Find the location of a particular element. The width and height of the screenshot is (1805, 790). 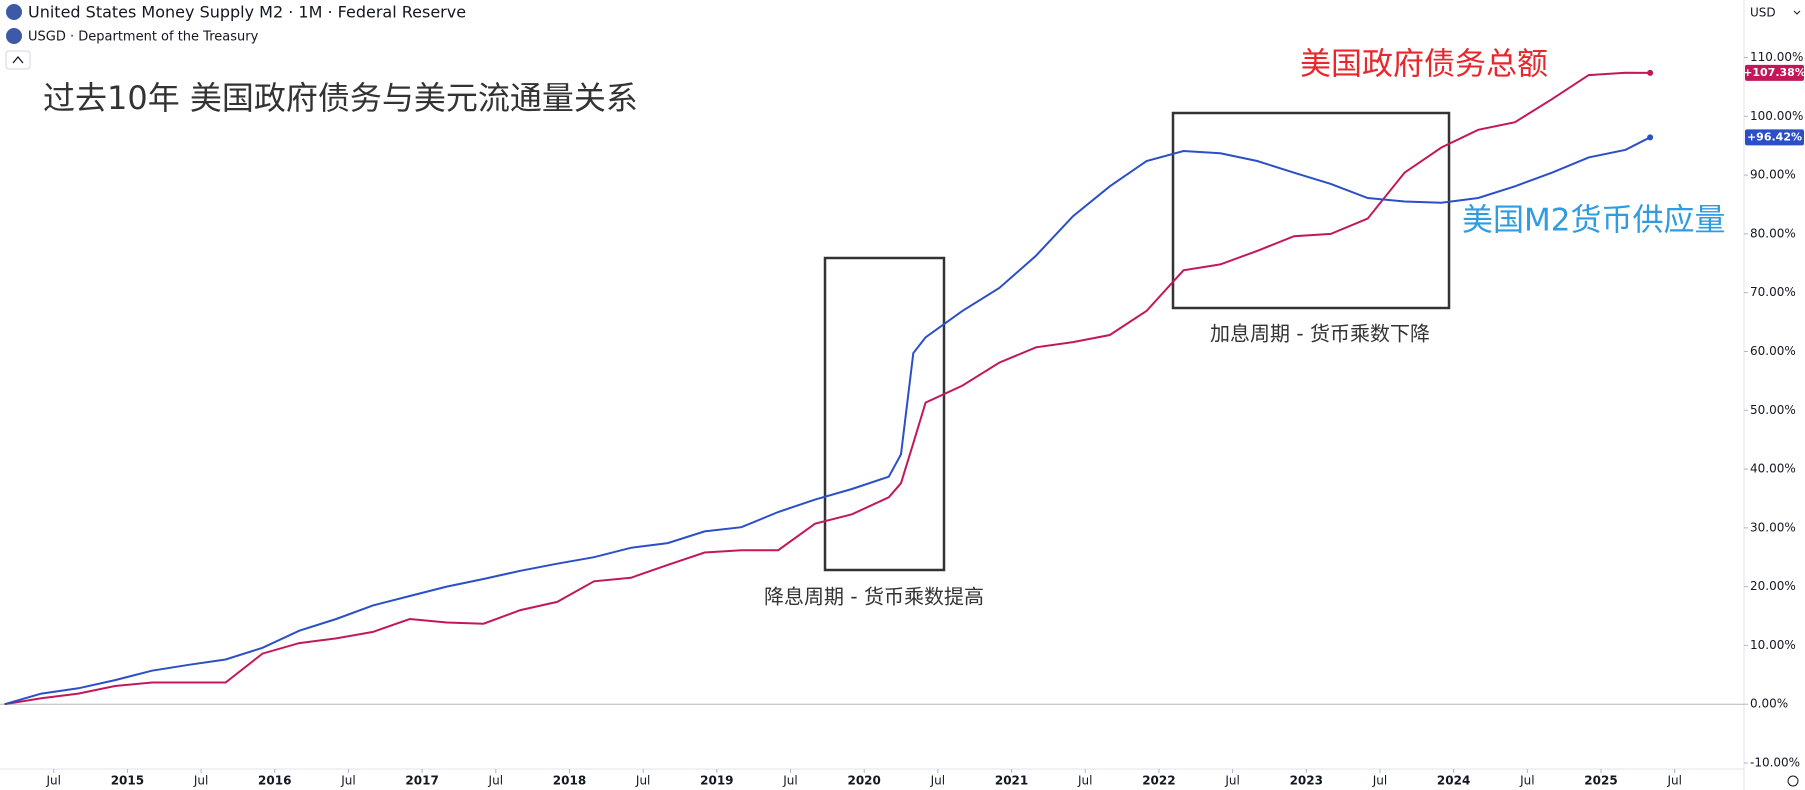

y-tick-label: 60.00% is located at coordinates (1773, 351).